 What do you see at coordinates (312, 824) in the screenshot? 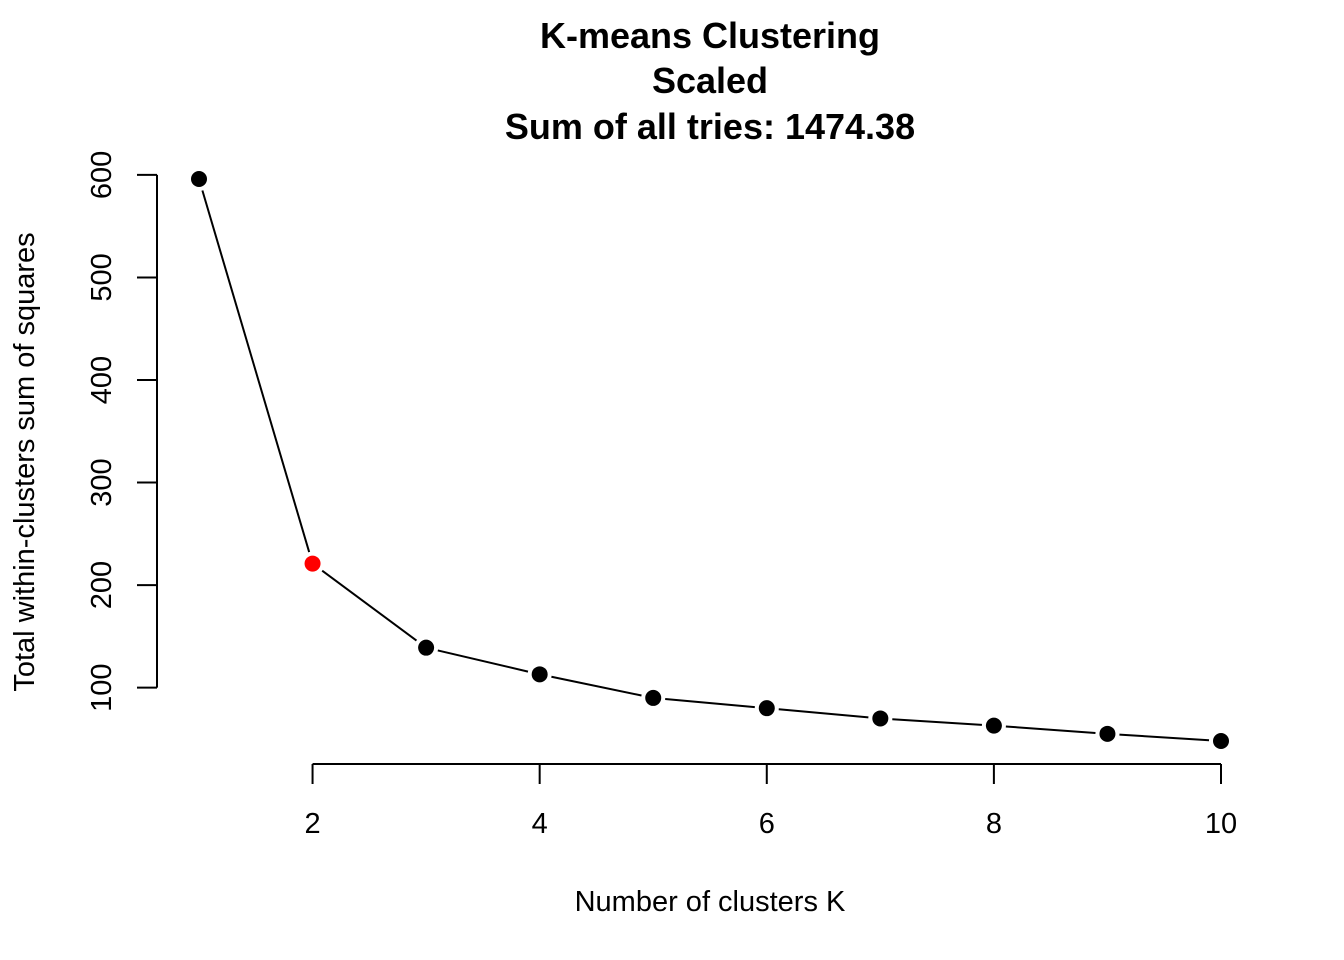
I see `x-tick-label: 2` at bounding box center [312, 824].